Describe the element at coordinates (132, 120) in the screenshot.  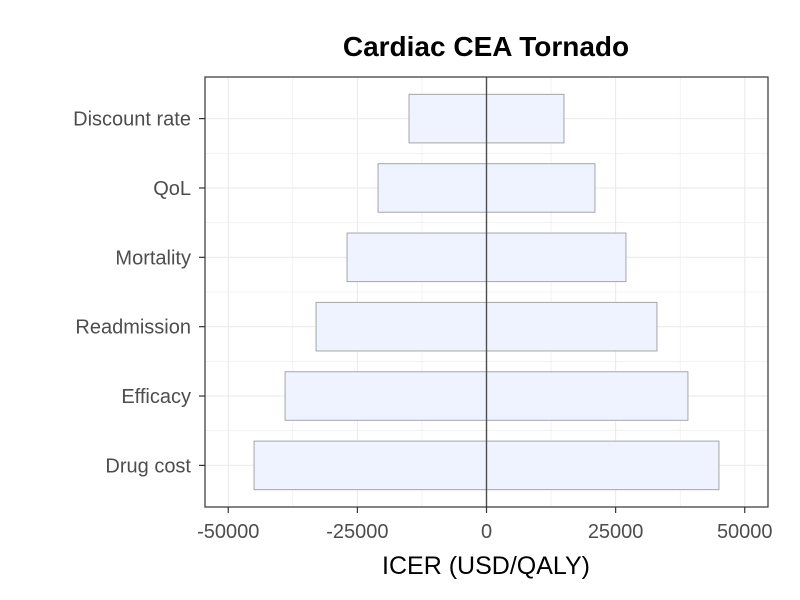
I see `y-tick-label: Discount rate` at that location.